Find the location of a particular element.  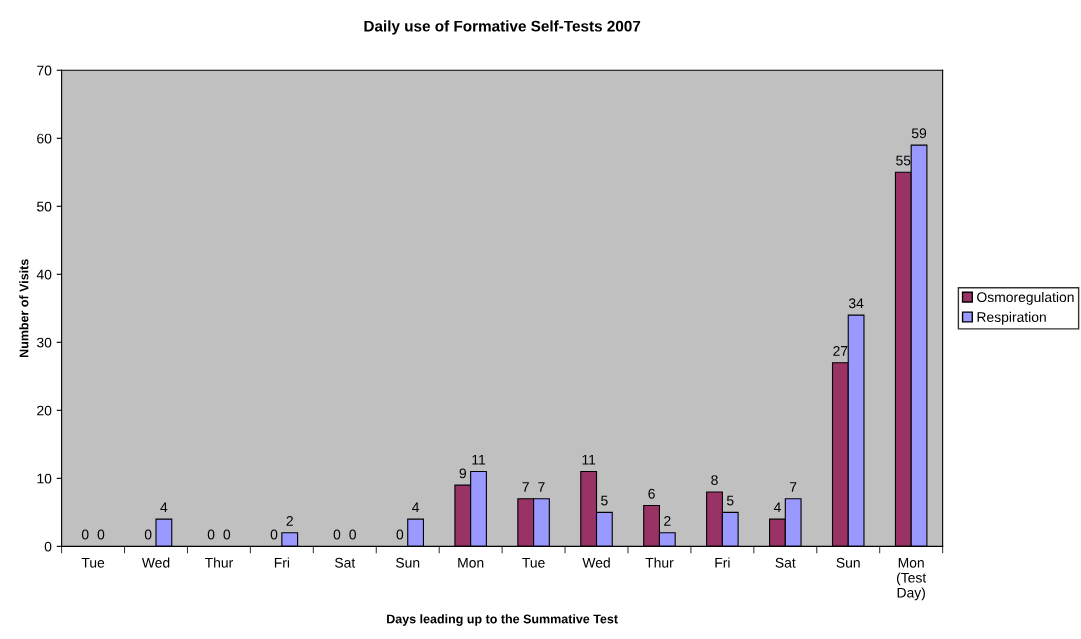

y-tick-label: 40 is located at coordinates (44, 274).